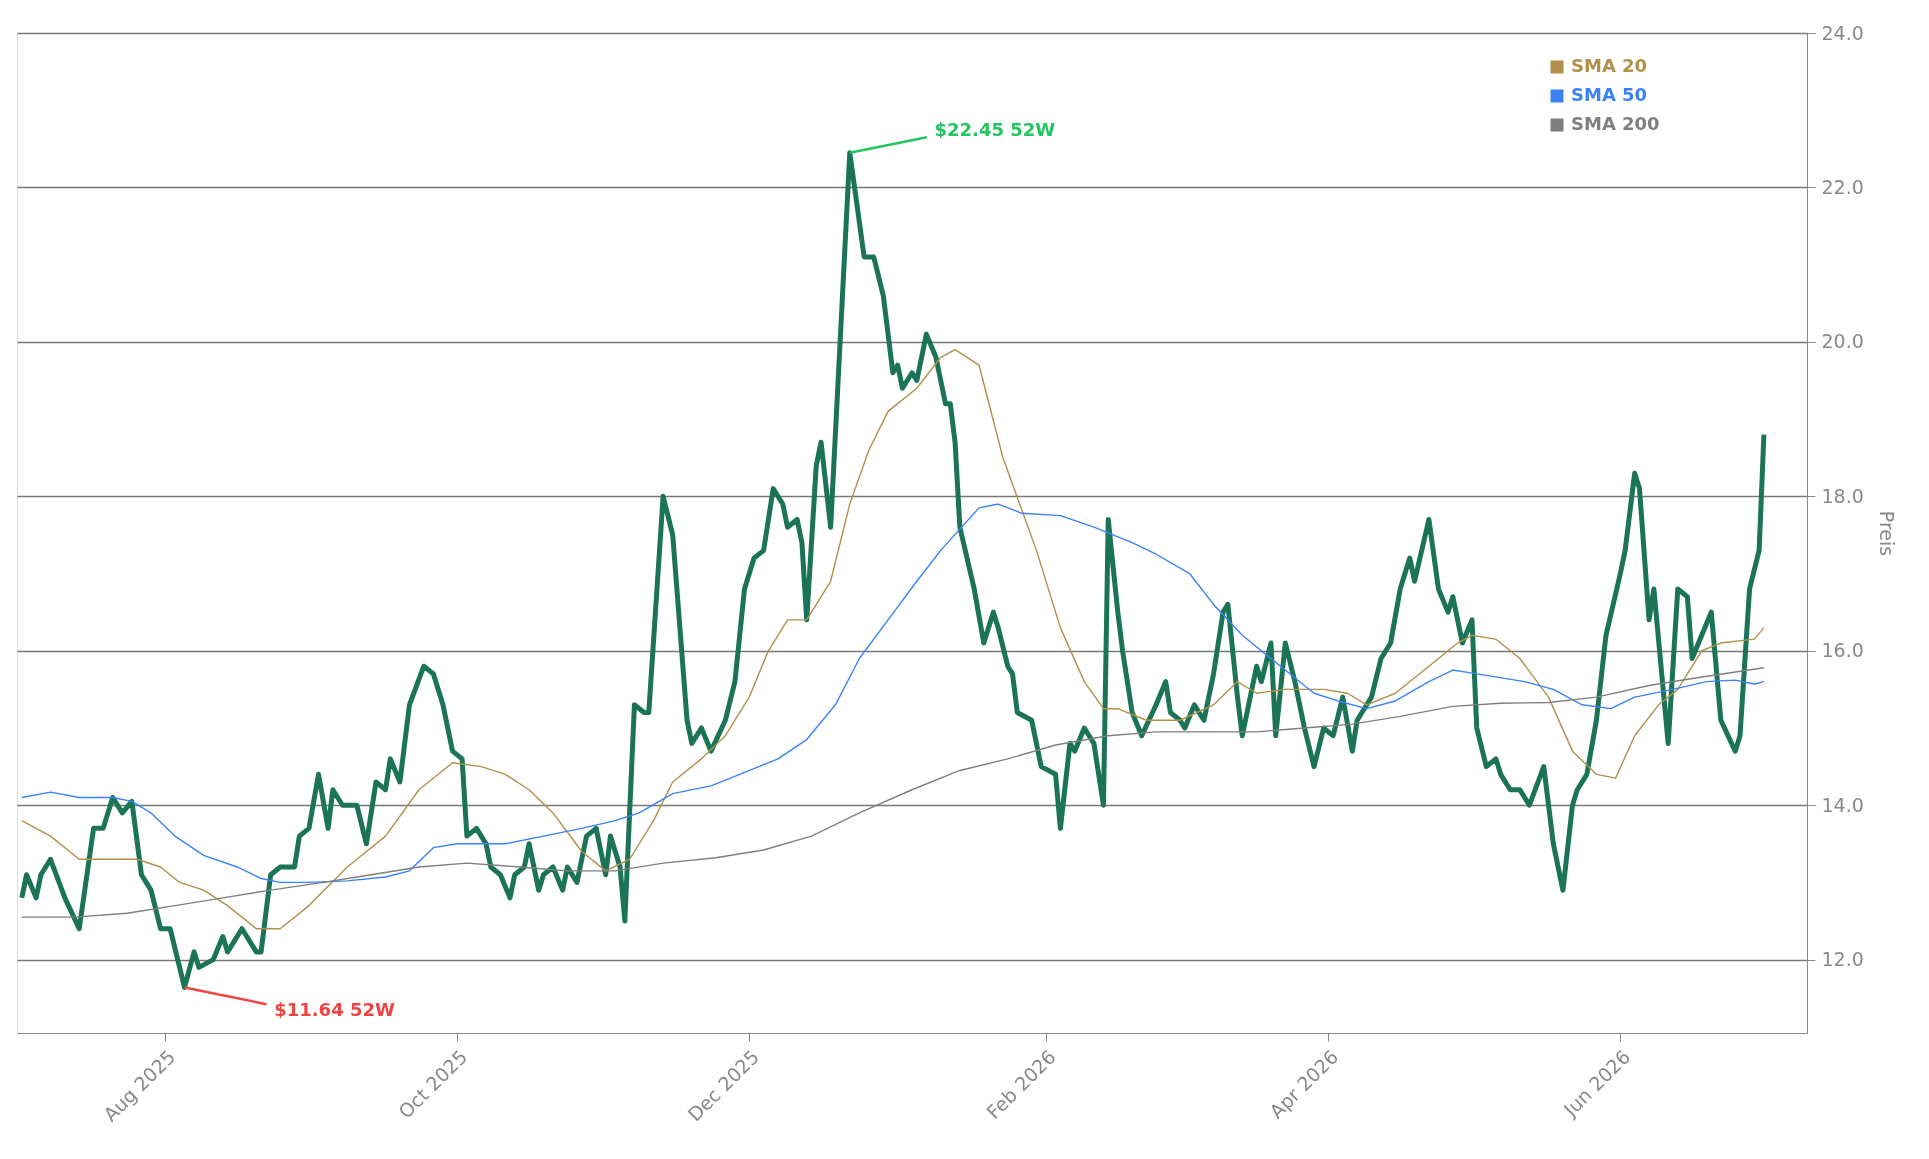  Describe the element at coordinates (1842, 495) in the screenshot. I see `y-tick-label: 18.0` at that location.